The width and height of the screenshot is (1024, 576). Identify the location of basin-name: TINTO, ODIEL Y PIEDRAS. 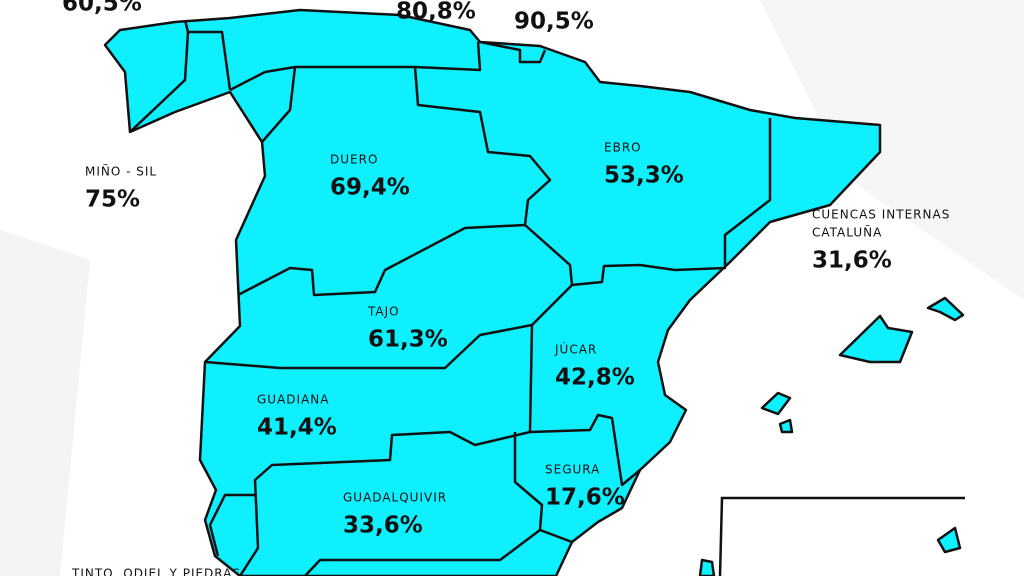
(156, 571).